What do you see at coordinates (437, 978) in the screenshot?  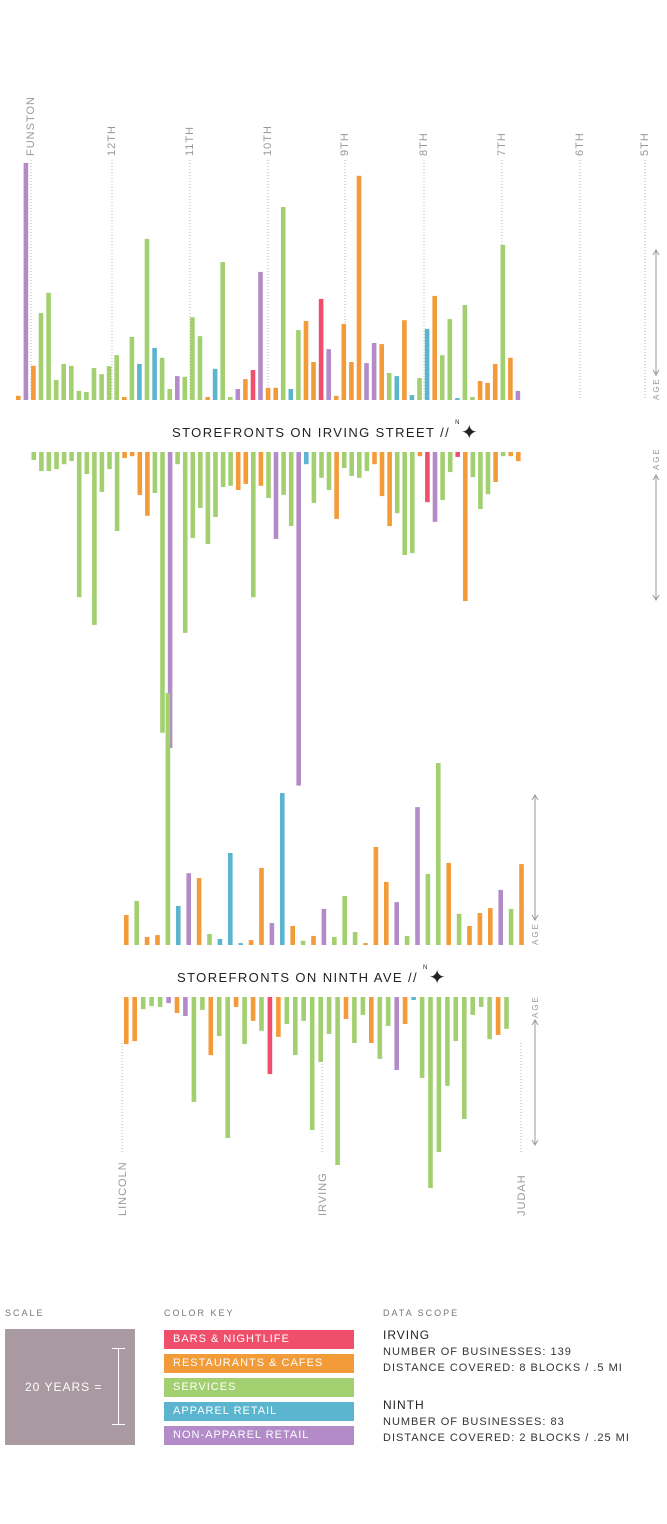 I see `compass-star: ✦` at bounding box center [437, 978].